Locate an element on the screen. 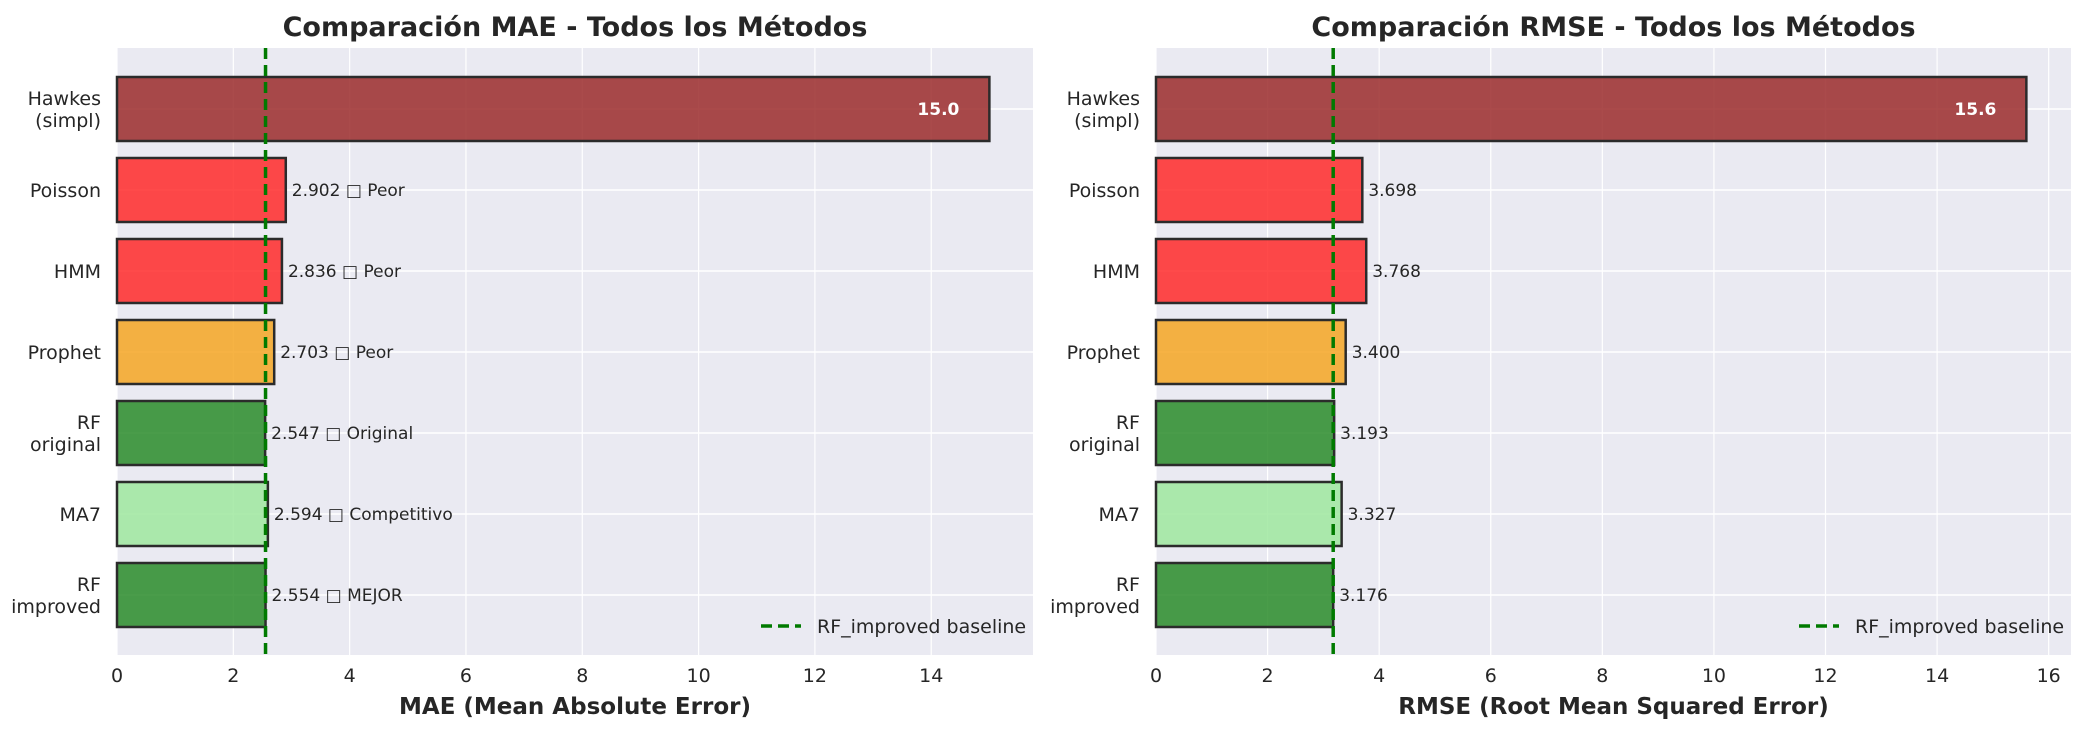  mae-data-label: 2.902 □ Peor is located at coordinates (348, 191).